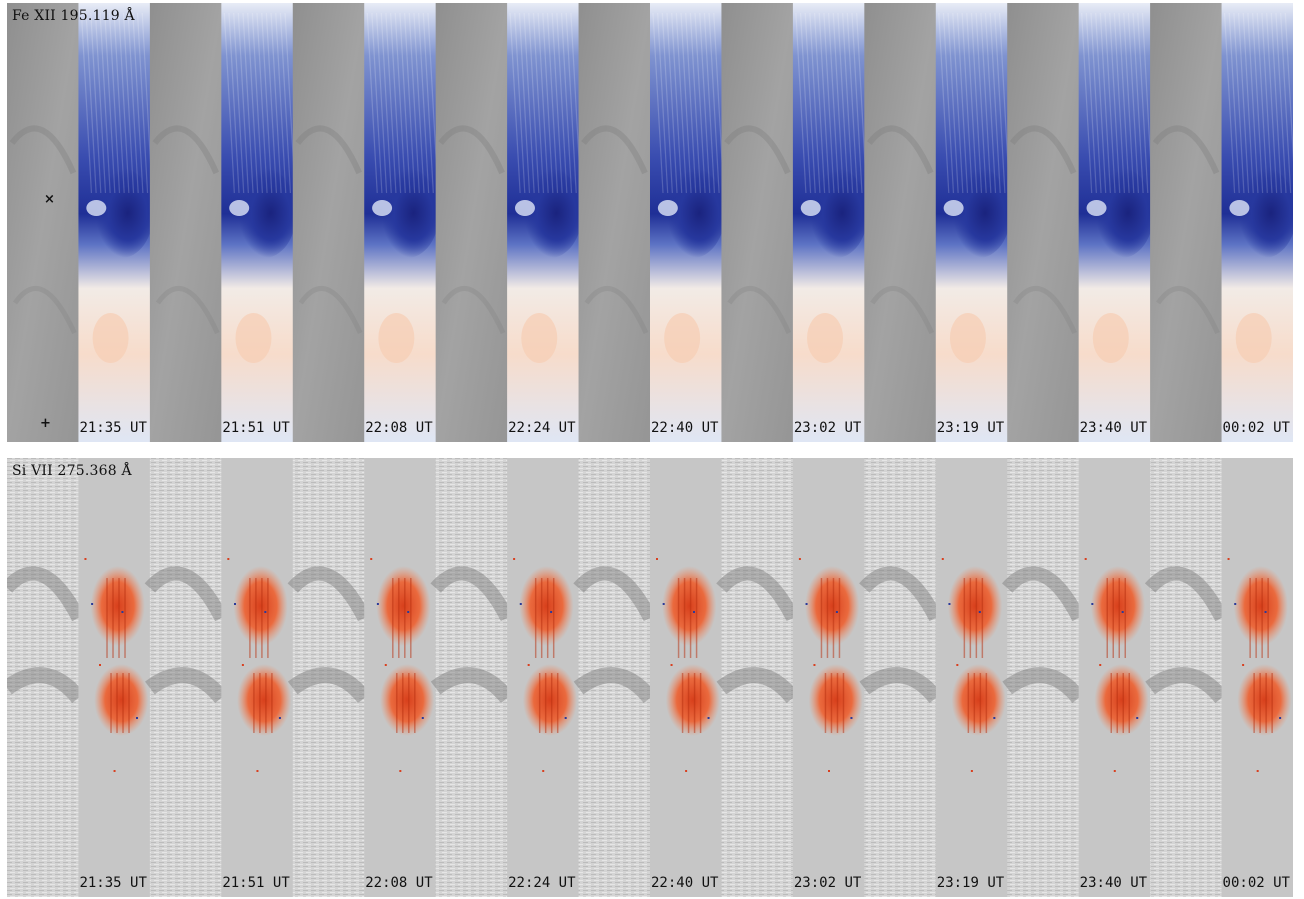  Describe the element at coordinates (685, 883) in the screenshot. I see `time-label-si-vii-4: 22:40 UT` at that location.